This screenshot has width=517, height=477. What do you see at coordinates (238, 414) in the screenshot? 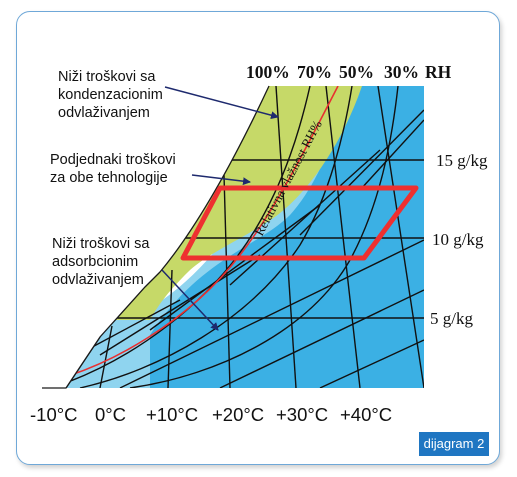
I see `temperature-label-20: +20°C` at bounding box center [238, 414].